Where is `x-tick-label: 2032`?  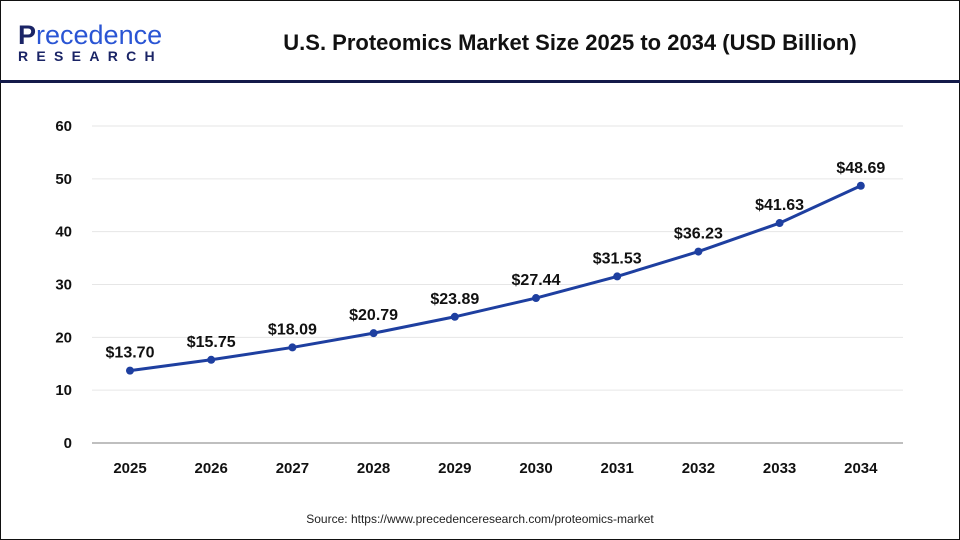 x-tick-label: 2032 is located at coordinates (698, 468).